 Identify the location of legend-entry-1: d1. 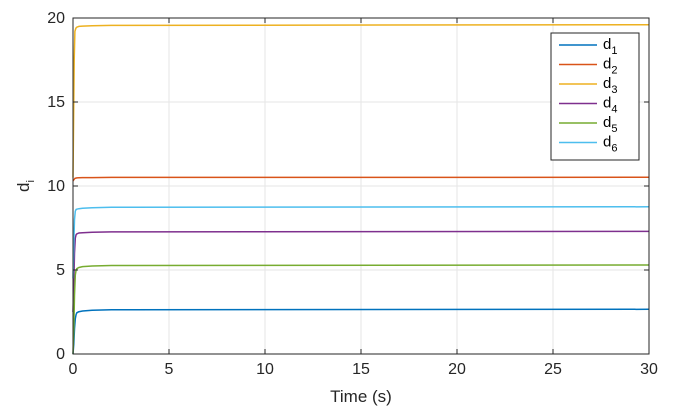
(610, 46).